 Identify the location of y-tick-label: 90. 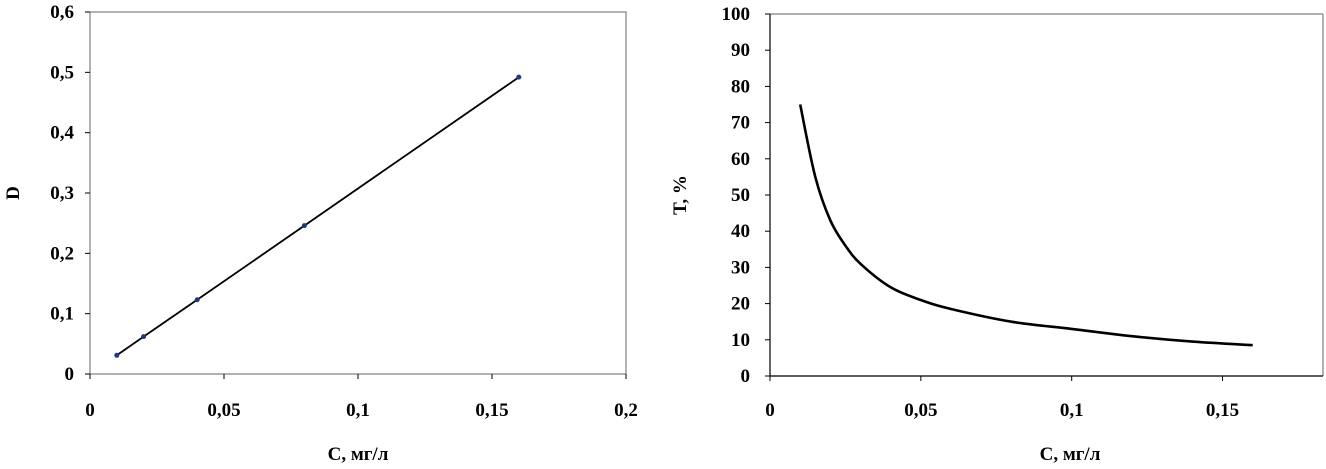
(740, 50).